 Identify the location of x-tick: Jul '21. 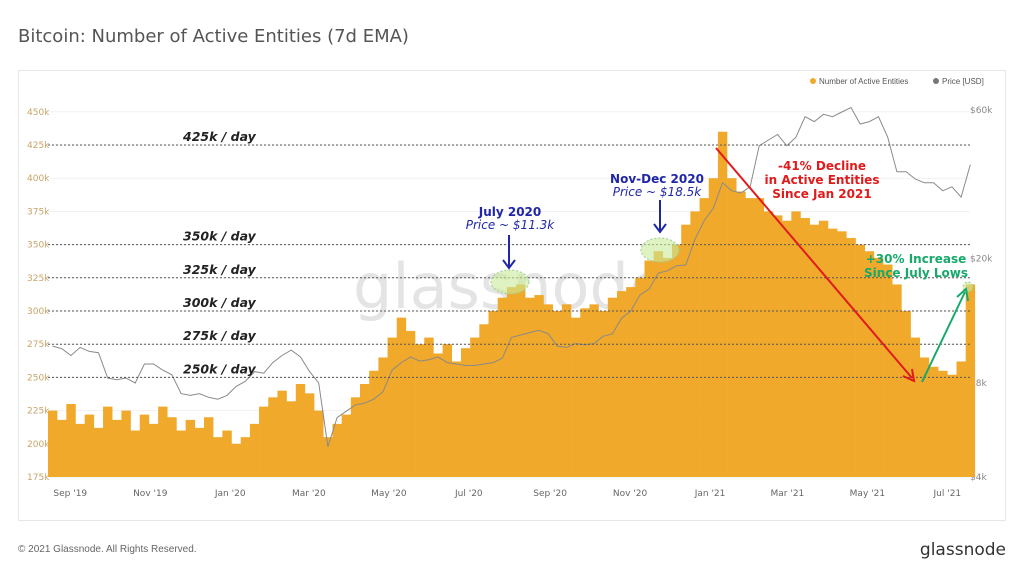
(947, 494).